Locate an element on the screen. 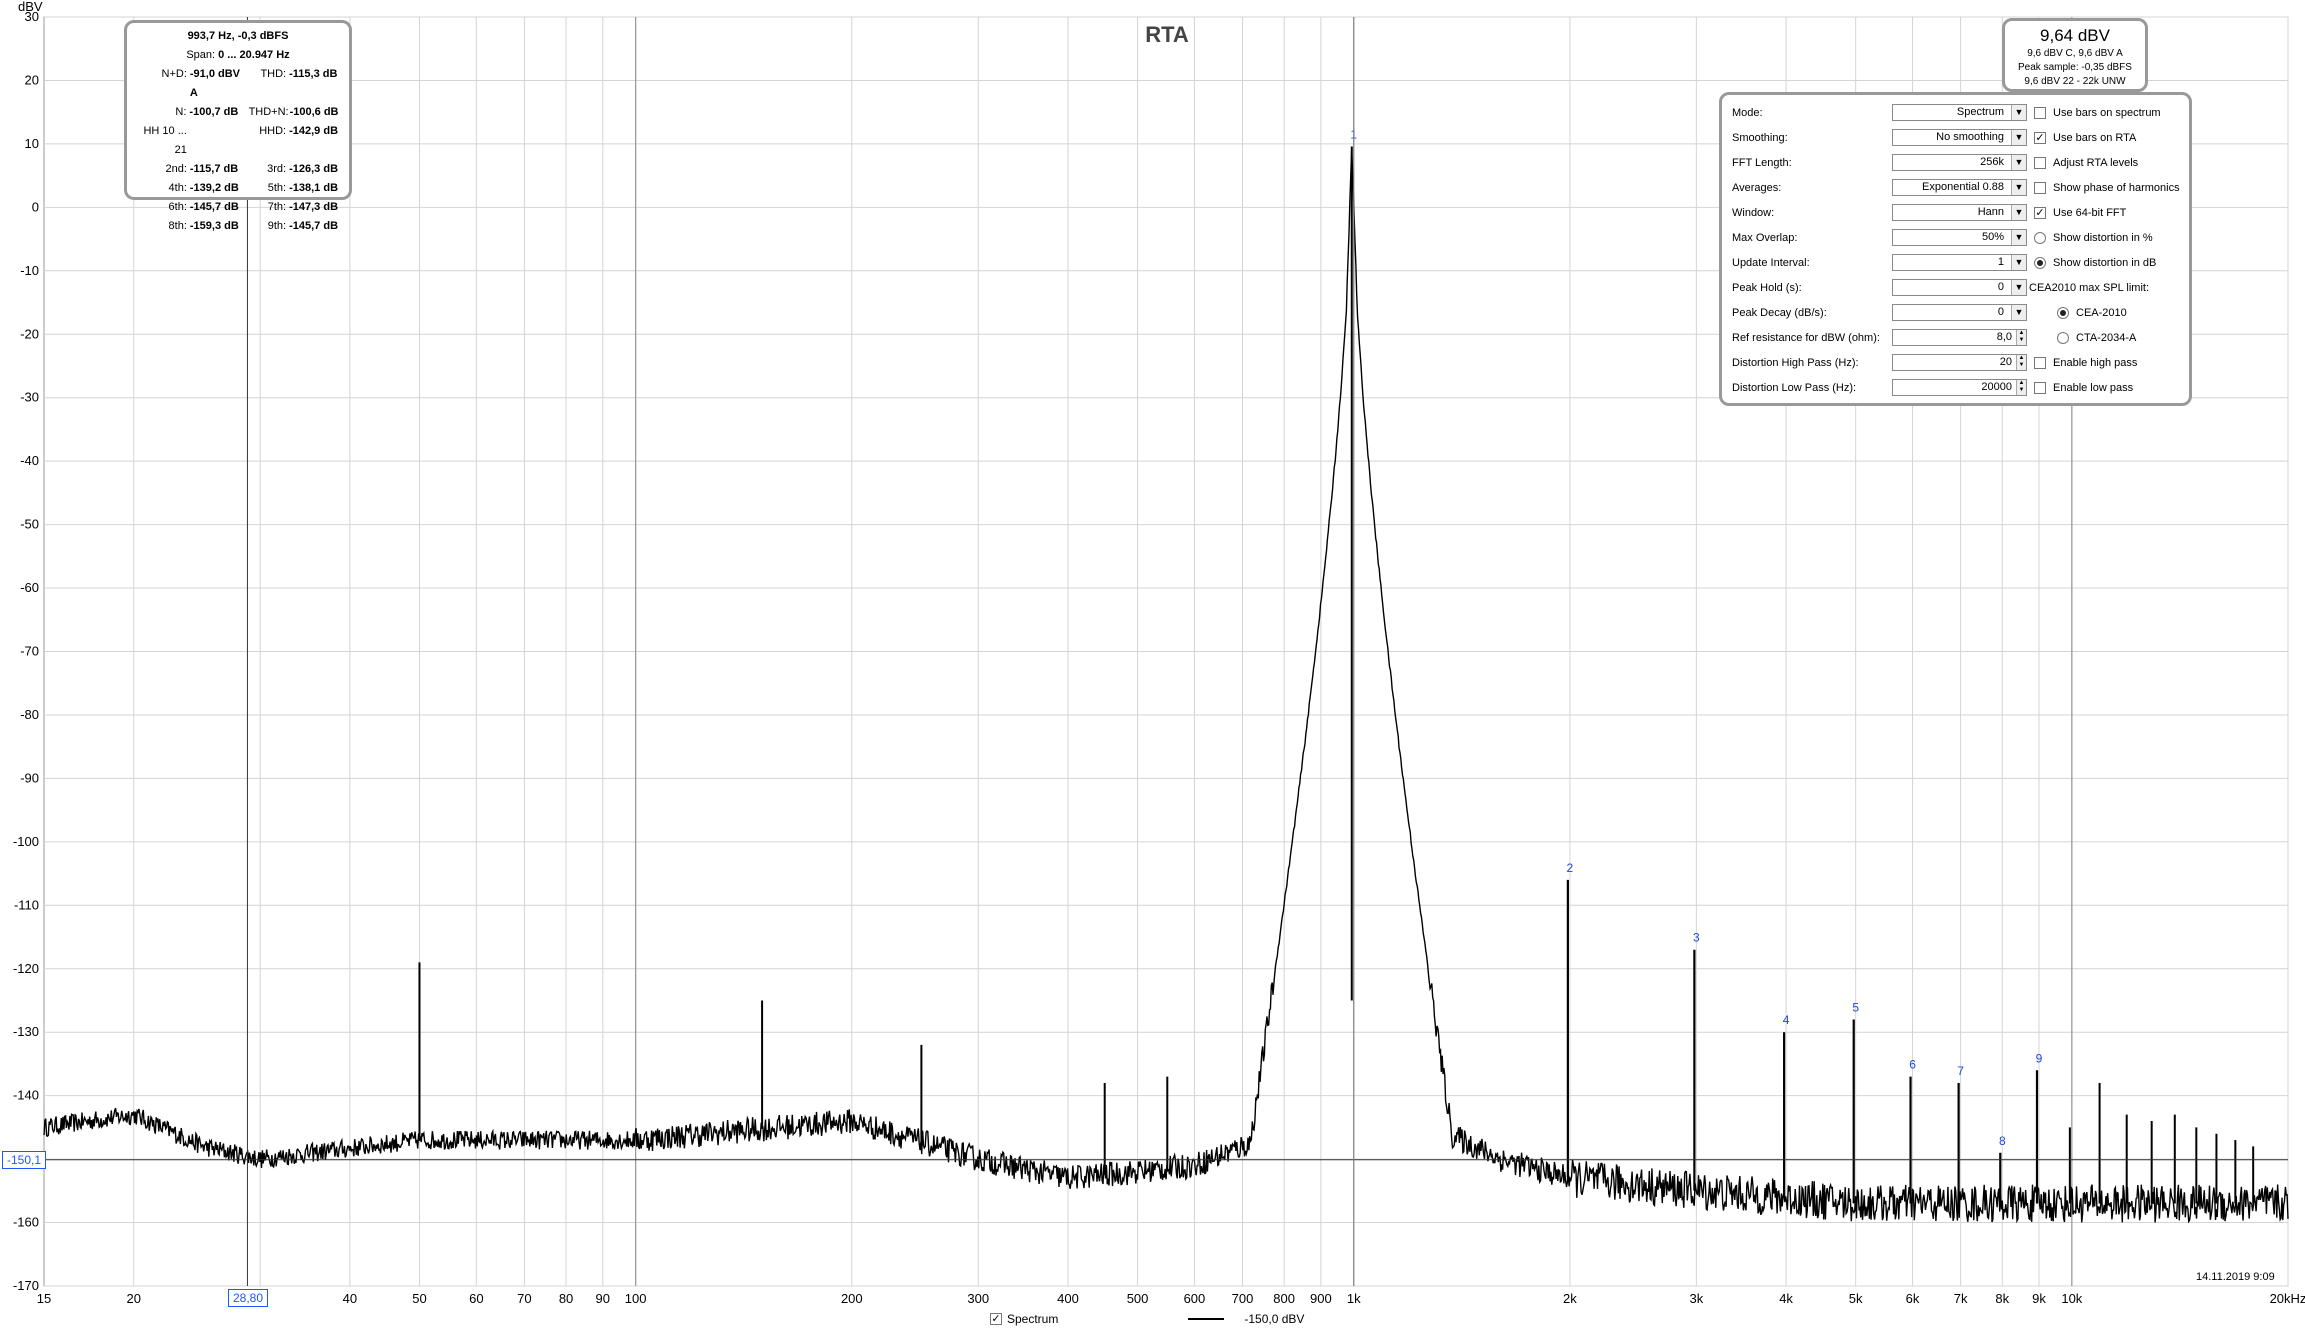  averages-select: Exponential 0.88 ▼ is located at coordinates (1959, 187).